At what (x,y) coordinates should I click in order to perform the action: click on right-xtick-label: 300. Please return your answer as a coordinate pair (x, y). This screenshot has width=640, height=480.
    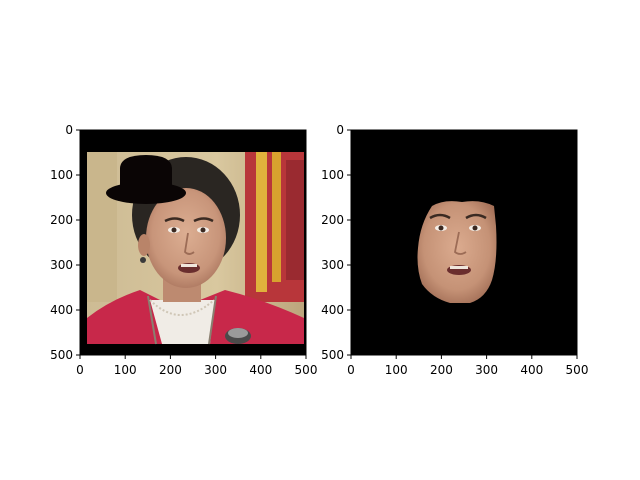
    Looking at the image, I should click on (486, 370).